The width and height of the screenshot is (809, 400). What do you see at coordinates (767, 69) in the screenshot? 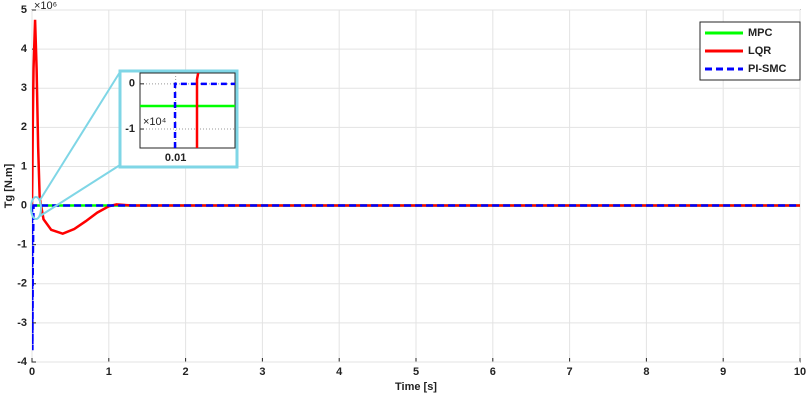
I see `legend-label: PI-SMC` at bounding box center [767, 69].